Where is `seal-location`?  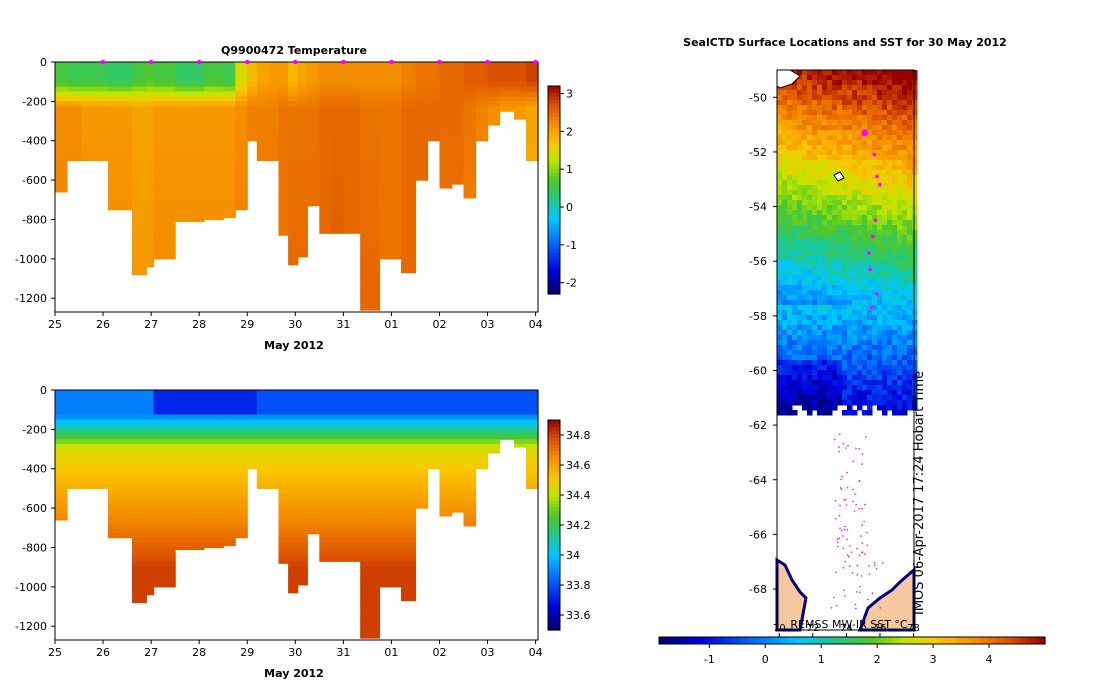
seal-location is located at coordinates (873, 236).